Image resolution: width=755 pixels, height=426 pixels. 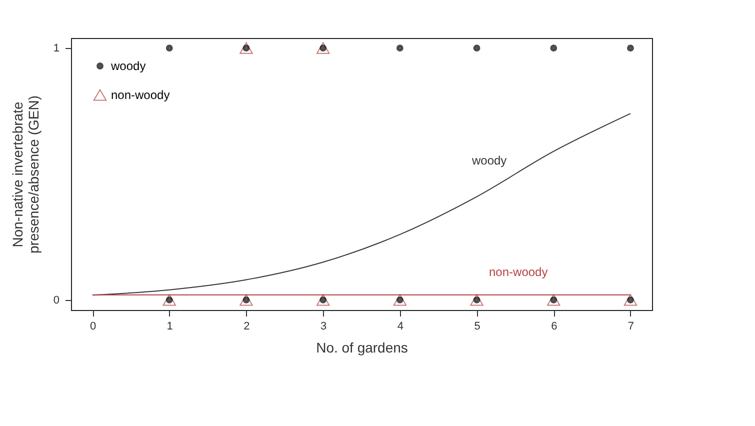 What do you see at coordinates (477, 326) in the screenshot?
I see `x-tick-label: 5` at bounding box center [477, 326].